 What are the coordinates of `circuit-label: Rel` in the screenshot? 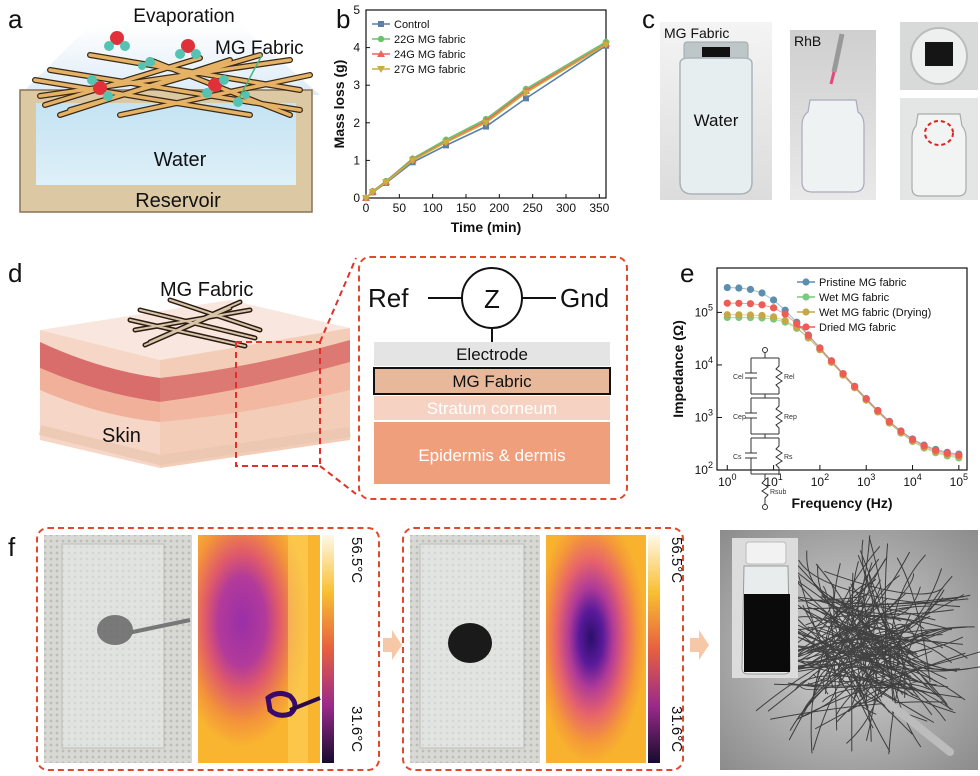 It's located at (789, 377).